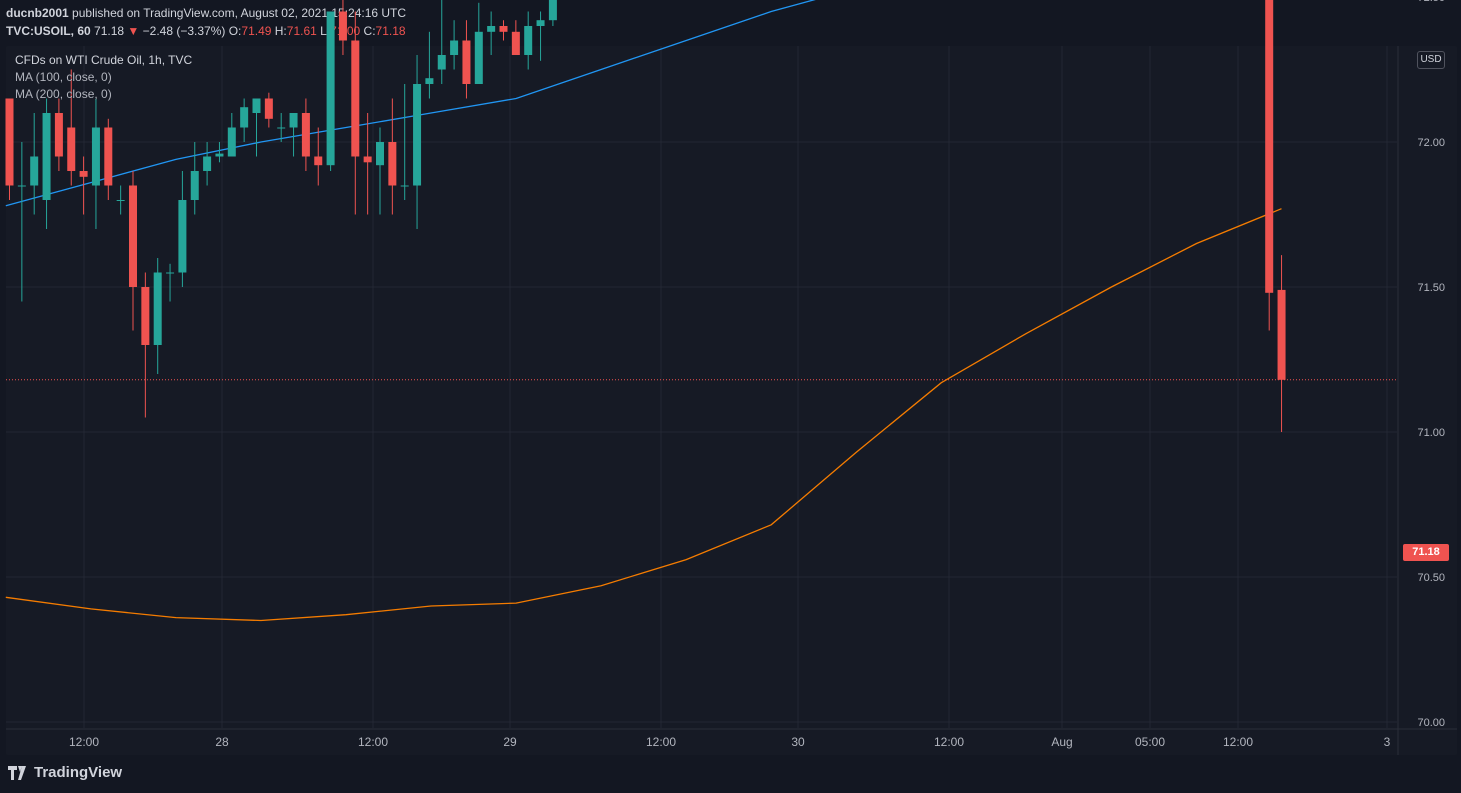  I want to click on last-price: 71.18, so click(109, 31).